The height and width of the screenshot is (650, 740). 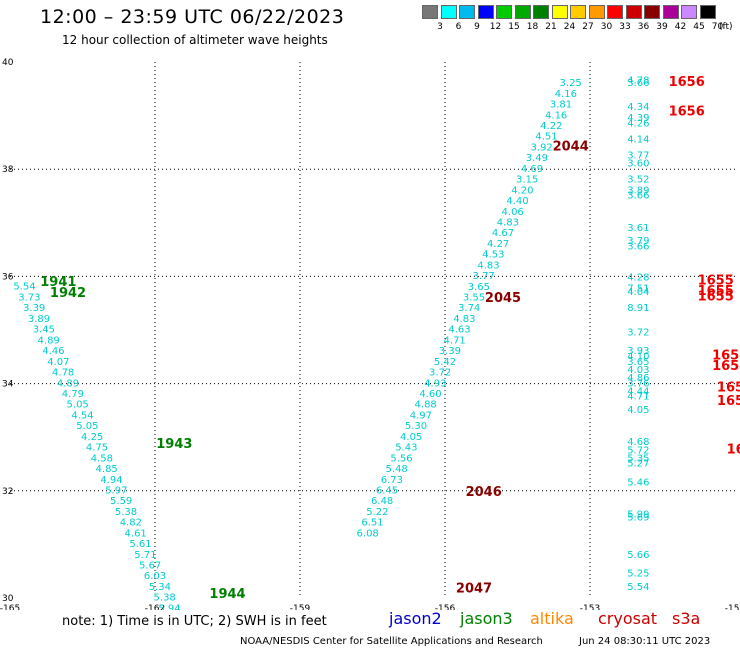 What do you see at coordinates (174, 444) in the screenshot?
I see `time-label: 1943` at bounding box center [174, 444].